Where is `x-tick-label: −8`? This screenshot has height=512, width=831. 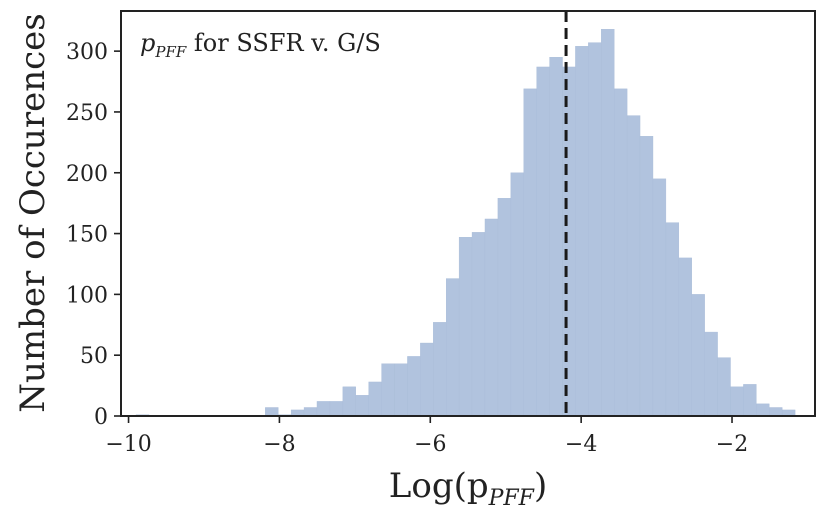
x-tick-label: −8 is located at coordinates (279, 444).